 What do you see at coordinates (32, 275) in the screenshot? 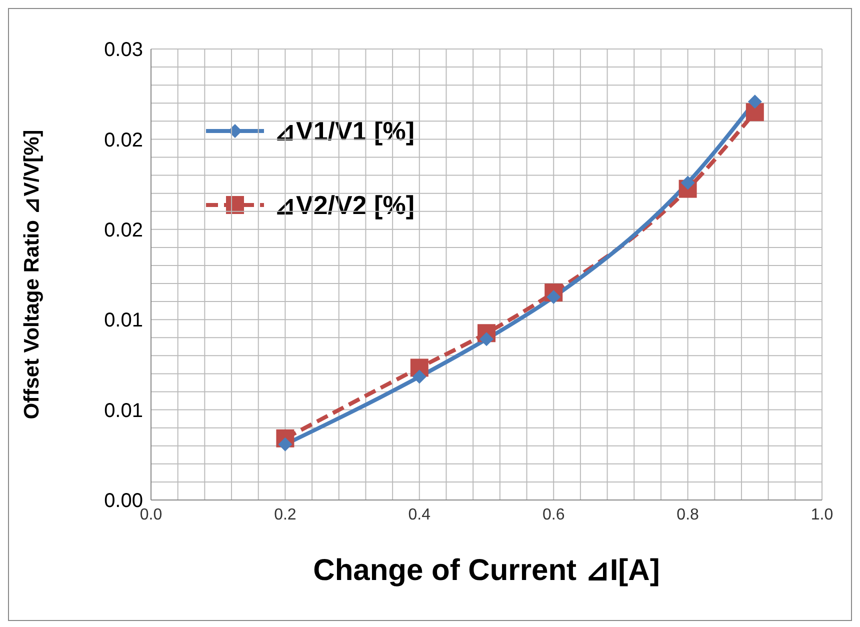
I see `y-axis-title: Offset Voltage Ratio ⊿V/V[%]` at bounding box center [32, 275].